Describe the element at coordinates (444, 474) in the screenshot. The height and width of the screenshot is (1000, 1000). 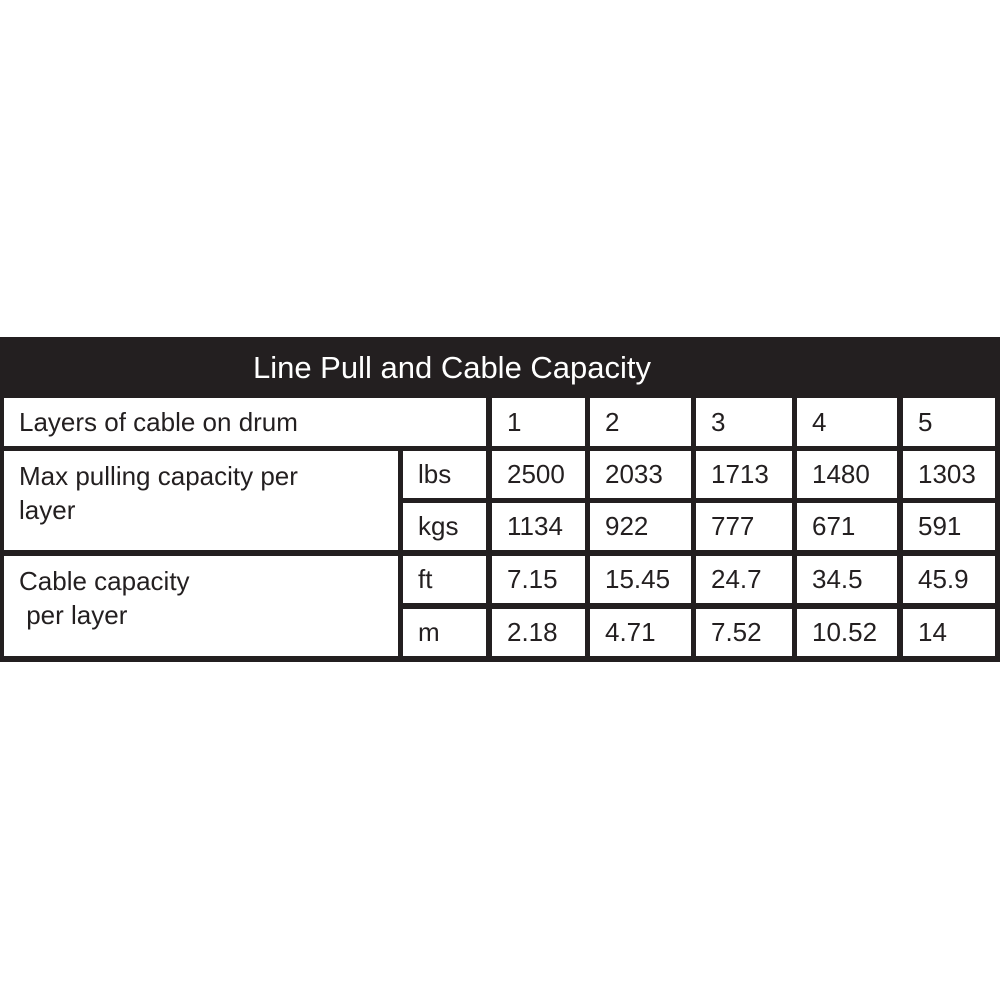
I see `unit-label: lbs` at that location.